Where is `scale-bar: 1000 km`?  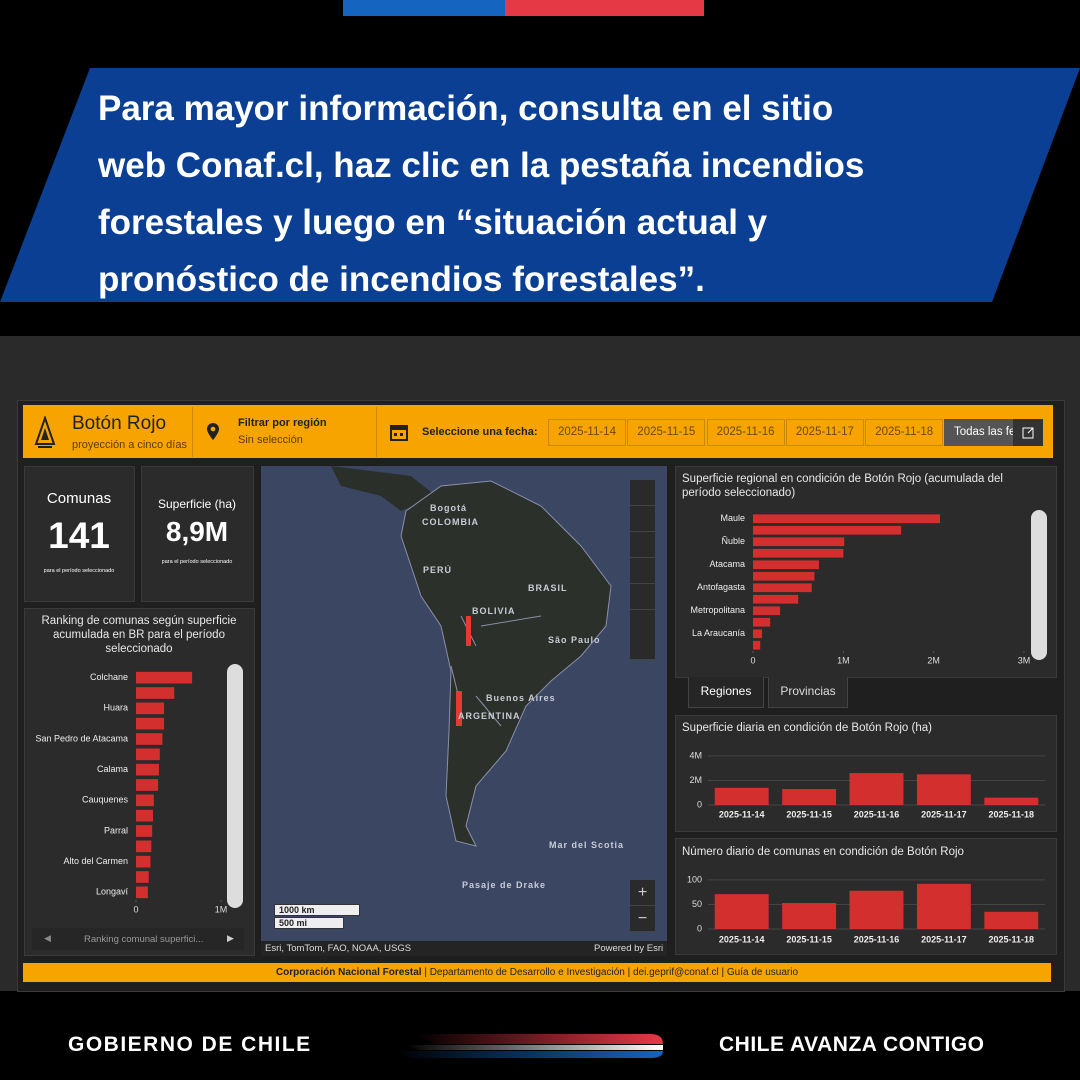
scale-bar: 1000 km is located at coordinates (317, 910).